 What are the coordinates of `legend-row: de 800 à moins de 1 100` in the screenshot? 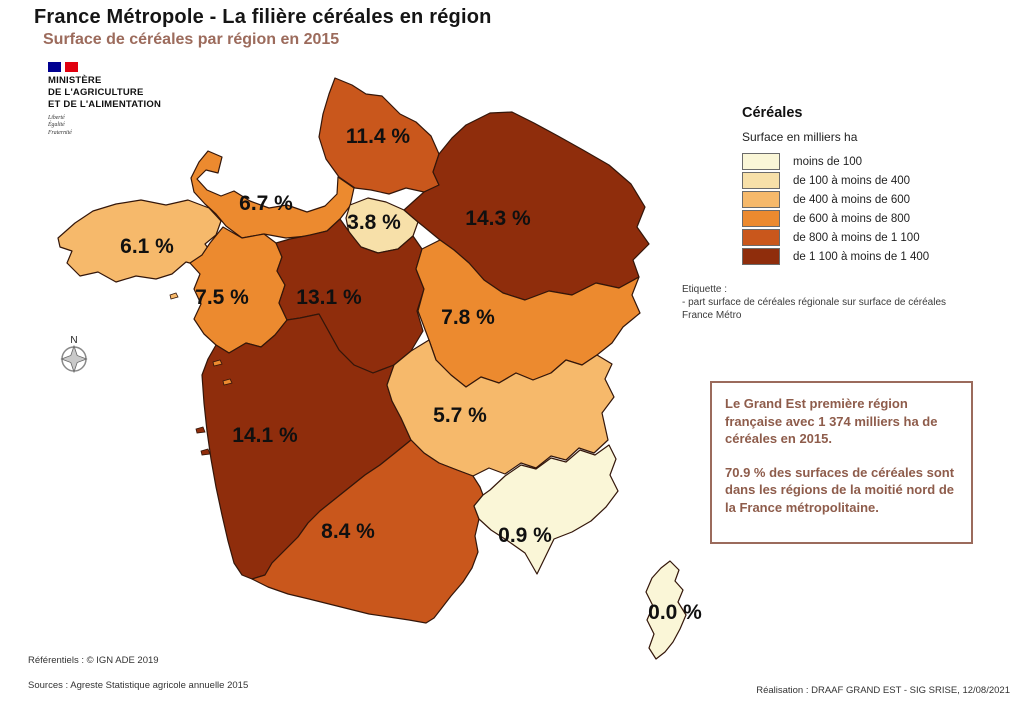 It's located at (882, 237).